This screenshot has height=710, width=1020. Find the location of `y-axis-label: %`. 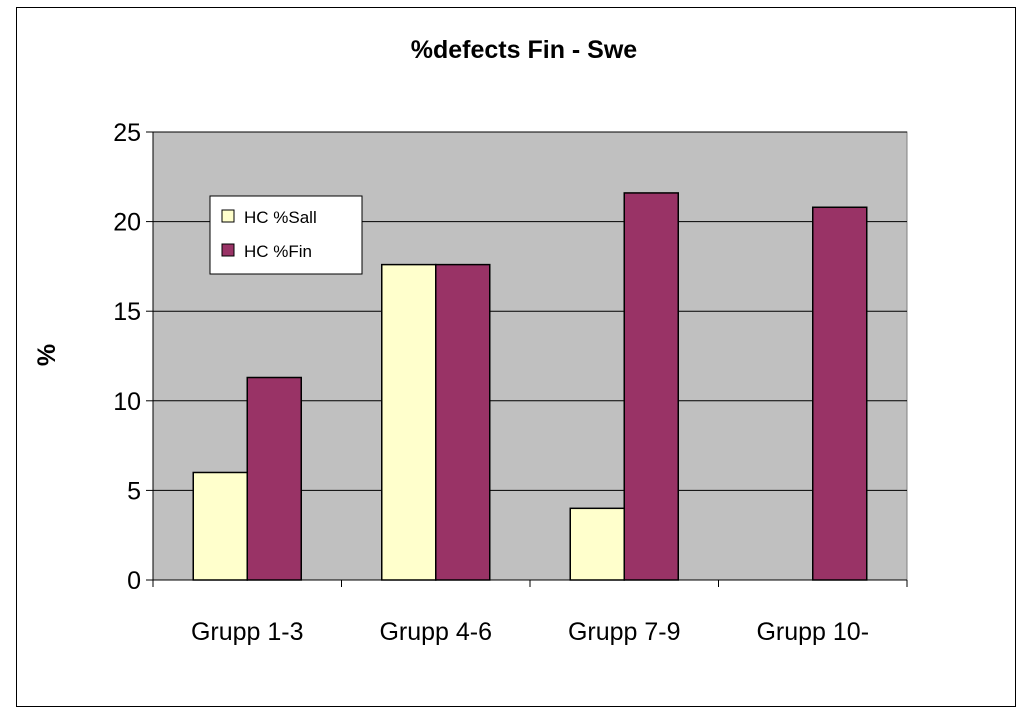

y-axis-label: % is located at coordinates (47, 355).